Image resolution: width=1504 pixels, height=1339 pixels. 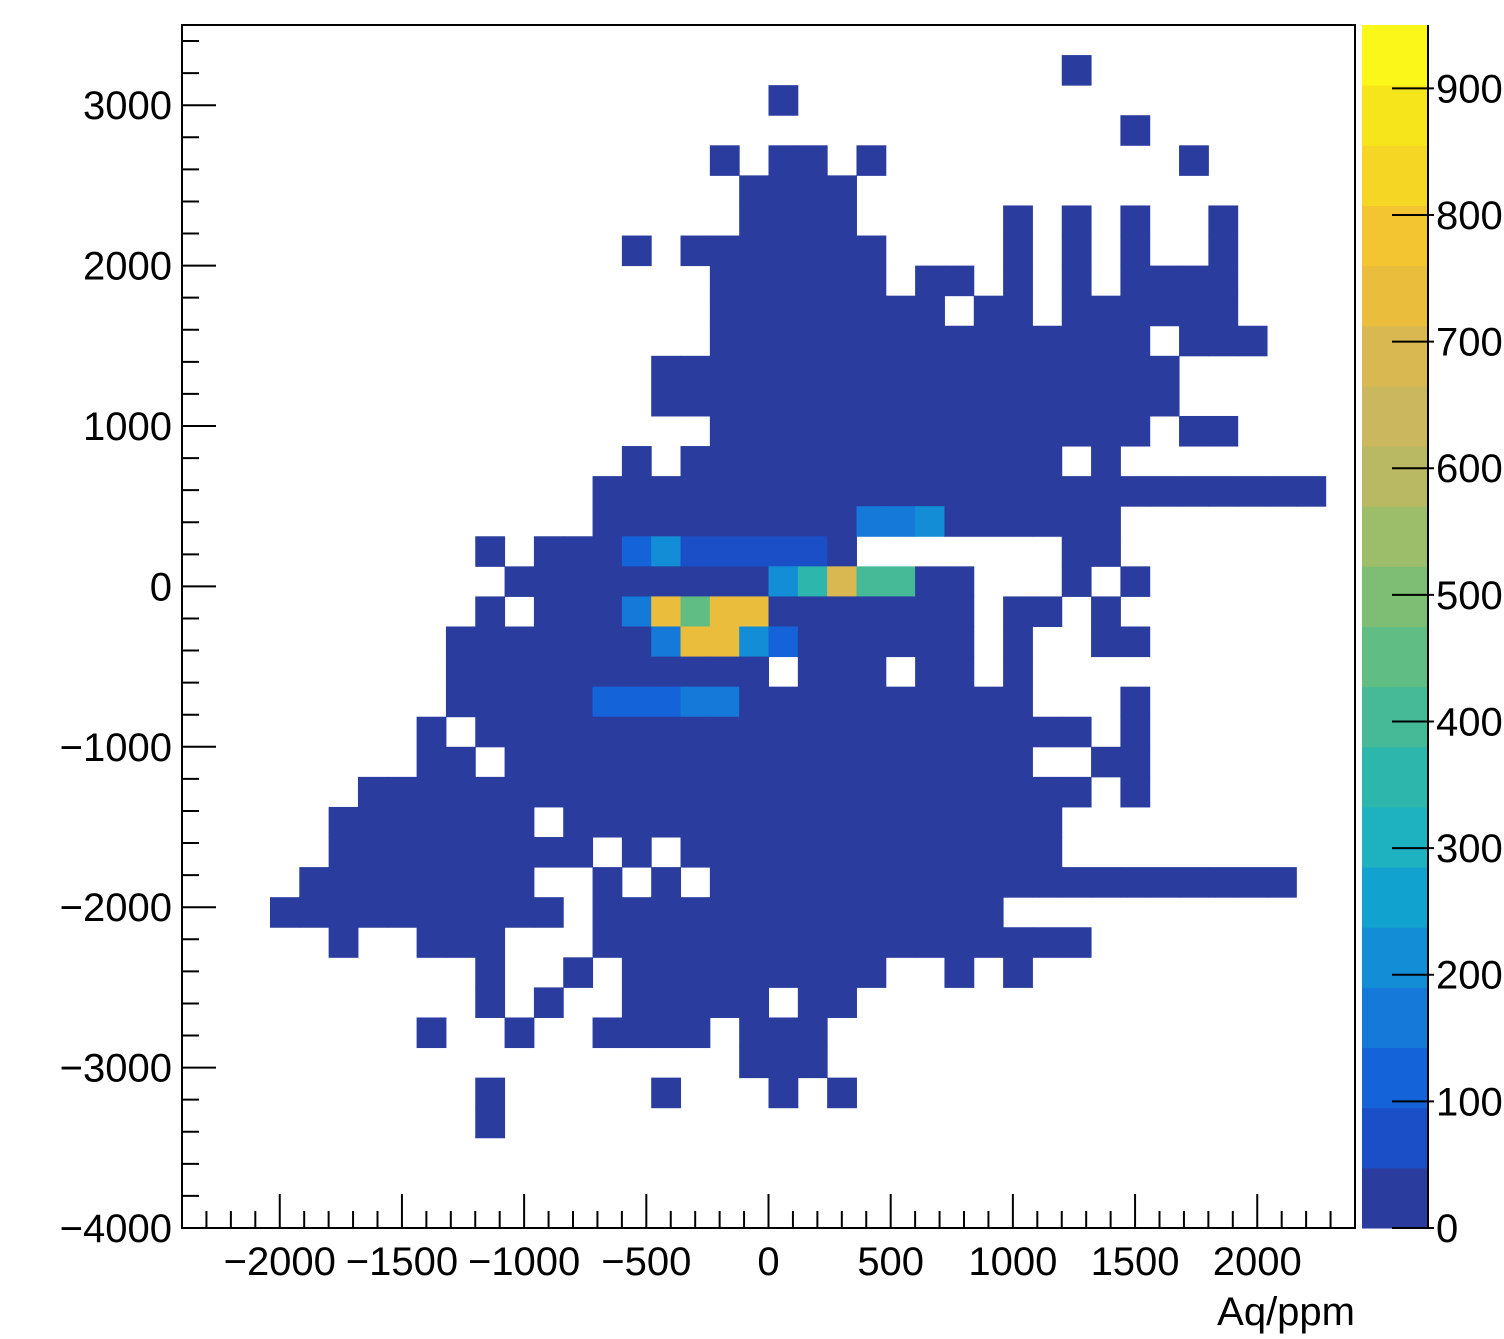 I want to click on colorbar-tick-label: 400, so click(x=1469, y=722).